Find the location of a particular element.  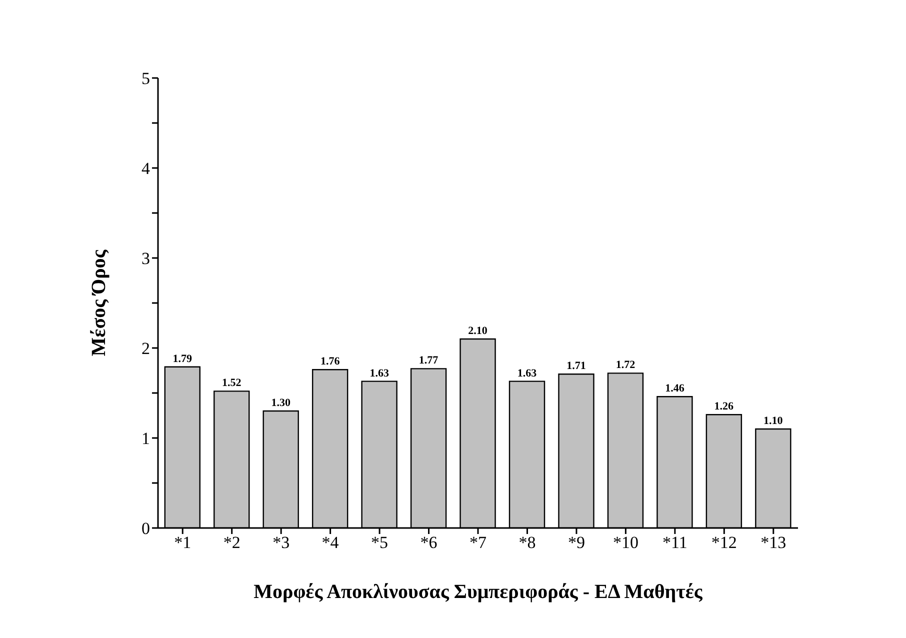

x-tick-label: *7 is located at coordinates (478, 542).